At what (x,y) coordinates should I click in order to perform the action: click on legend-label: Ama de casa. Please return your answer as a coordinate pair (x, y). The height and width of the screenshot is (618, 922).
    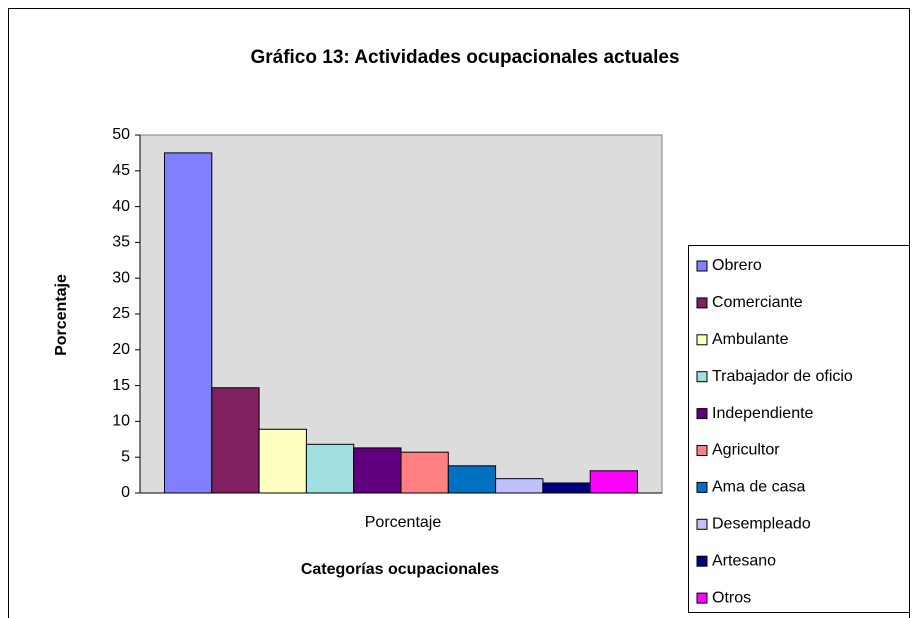
    Looking at the image, I should click on (758, 487).